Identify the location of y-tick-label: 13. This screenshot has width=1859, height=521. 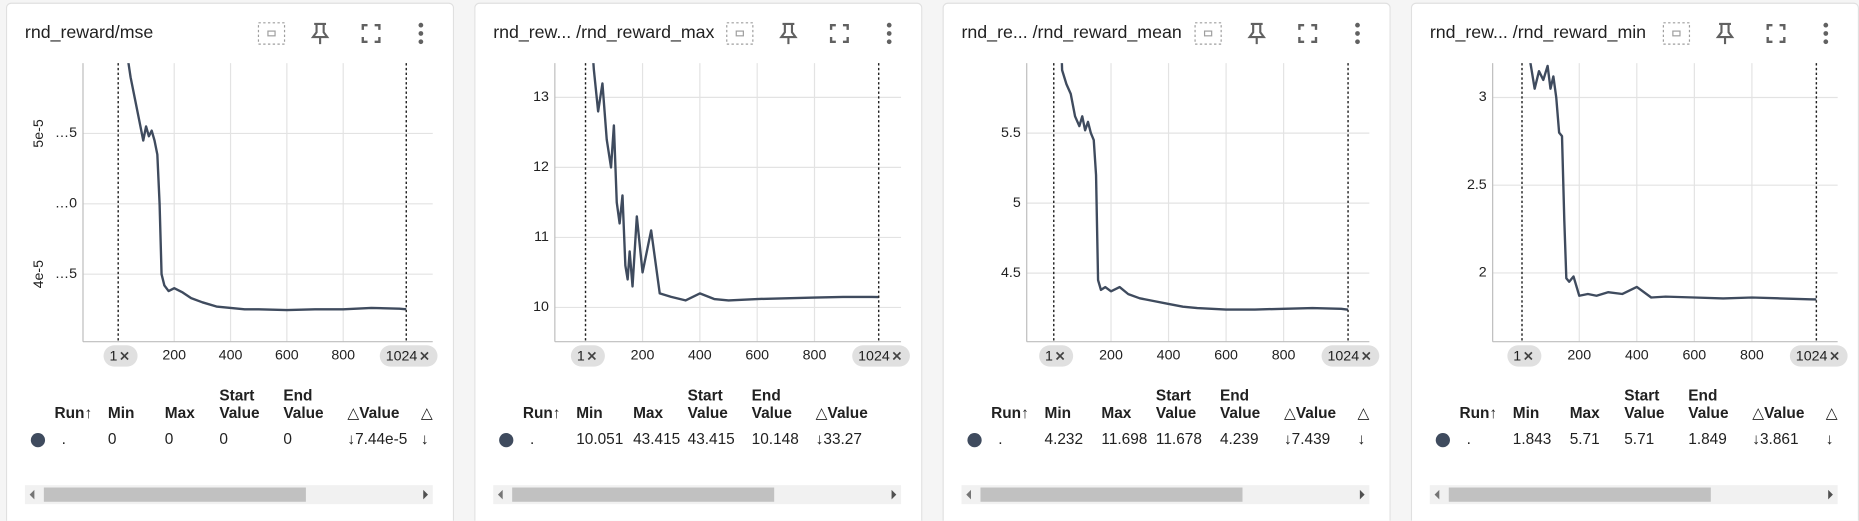
(541, 97).